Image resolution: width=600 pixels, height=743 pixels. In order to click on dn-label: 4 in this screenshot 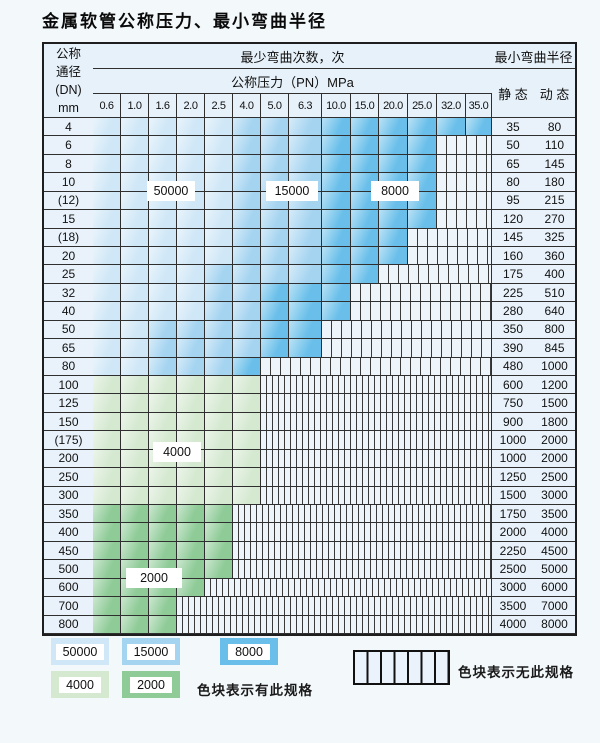, I will do `click(69, 127)`.